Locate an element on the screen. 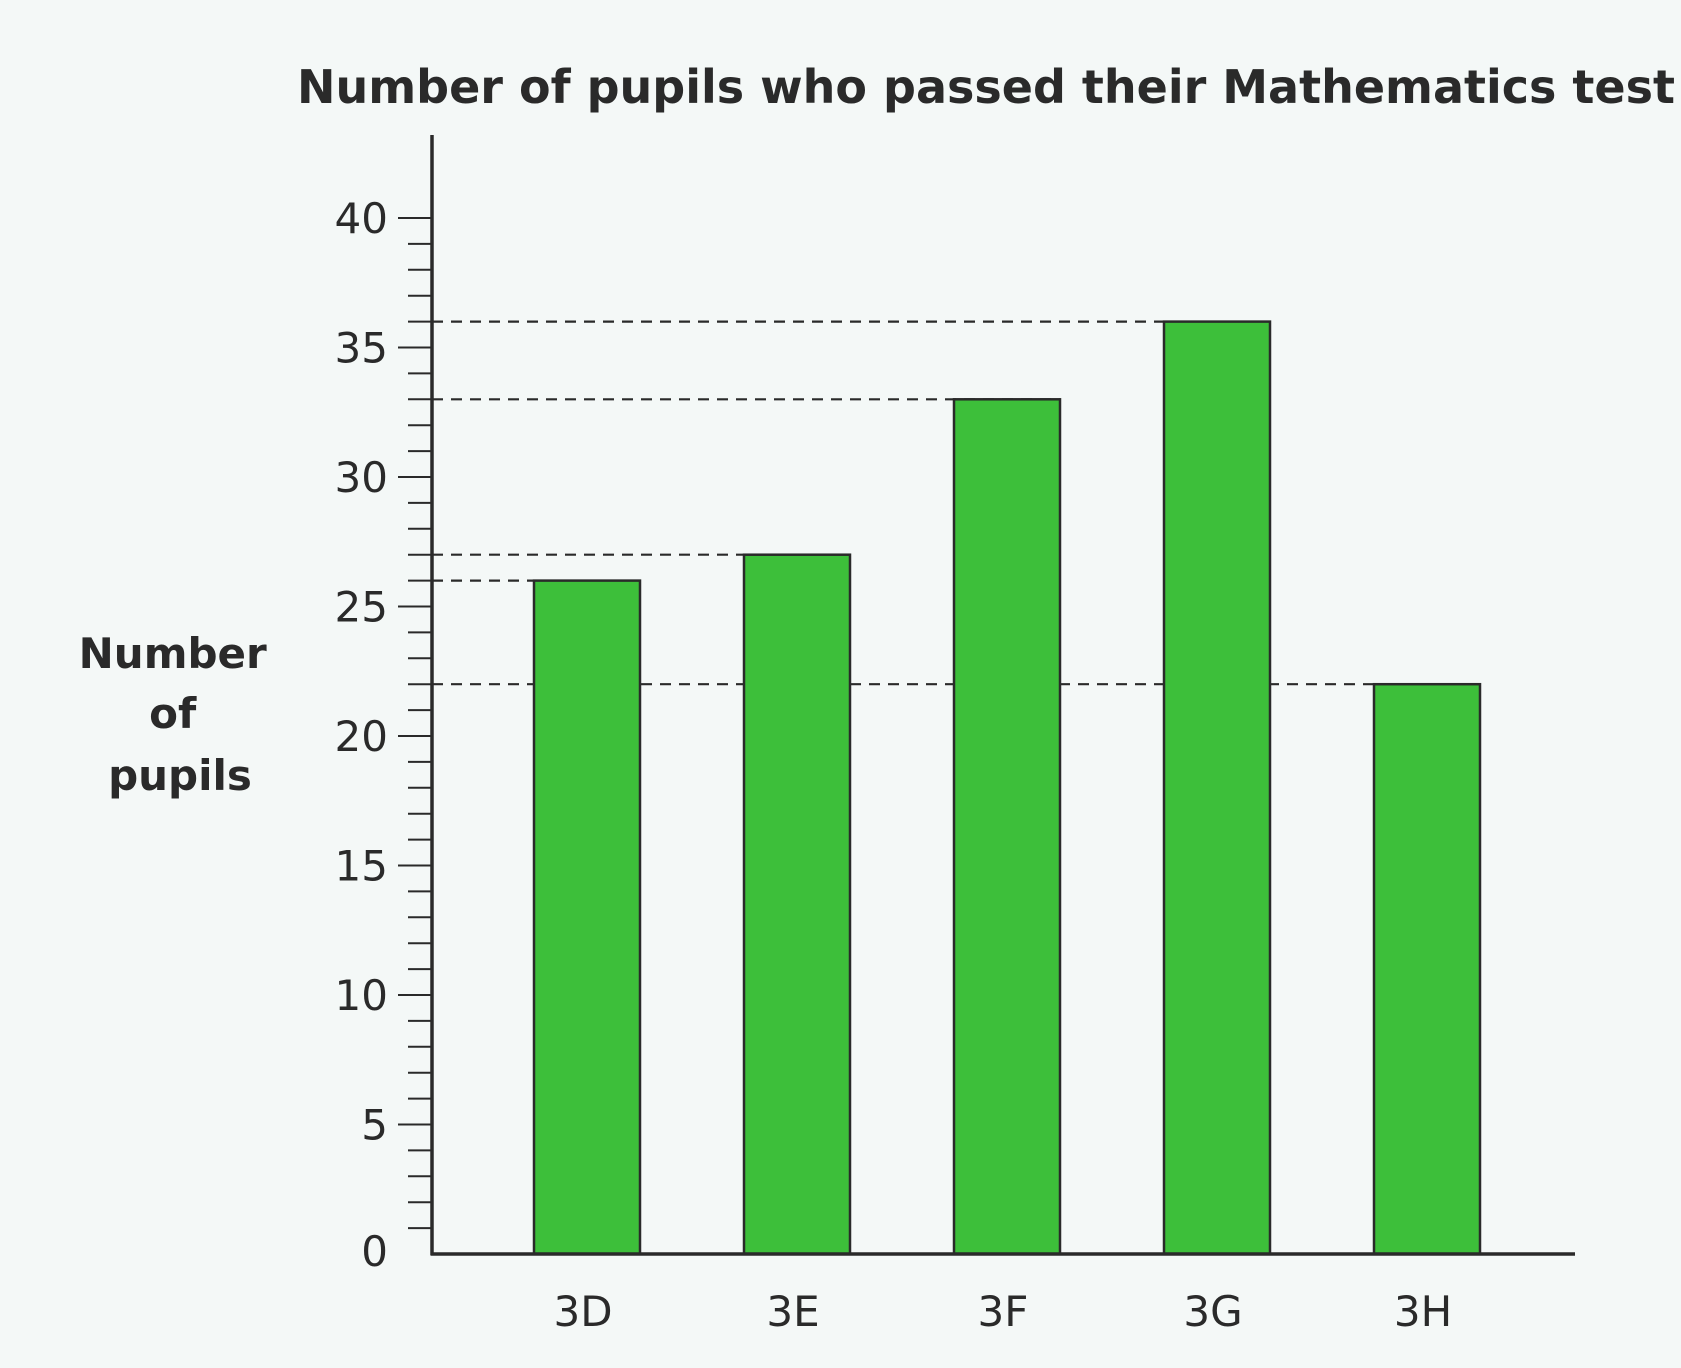  y-tick-label: 40 is located at coordinates (361, 218).